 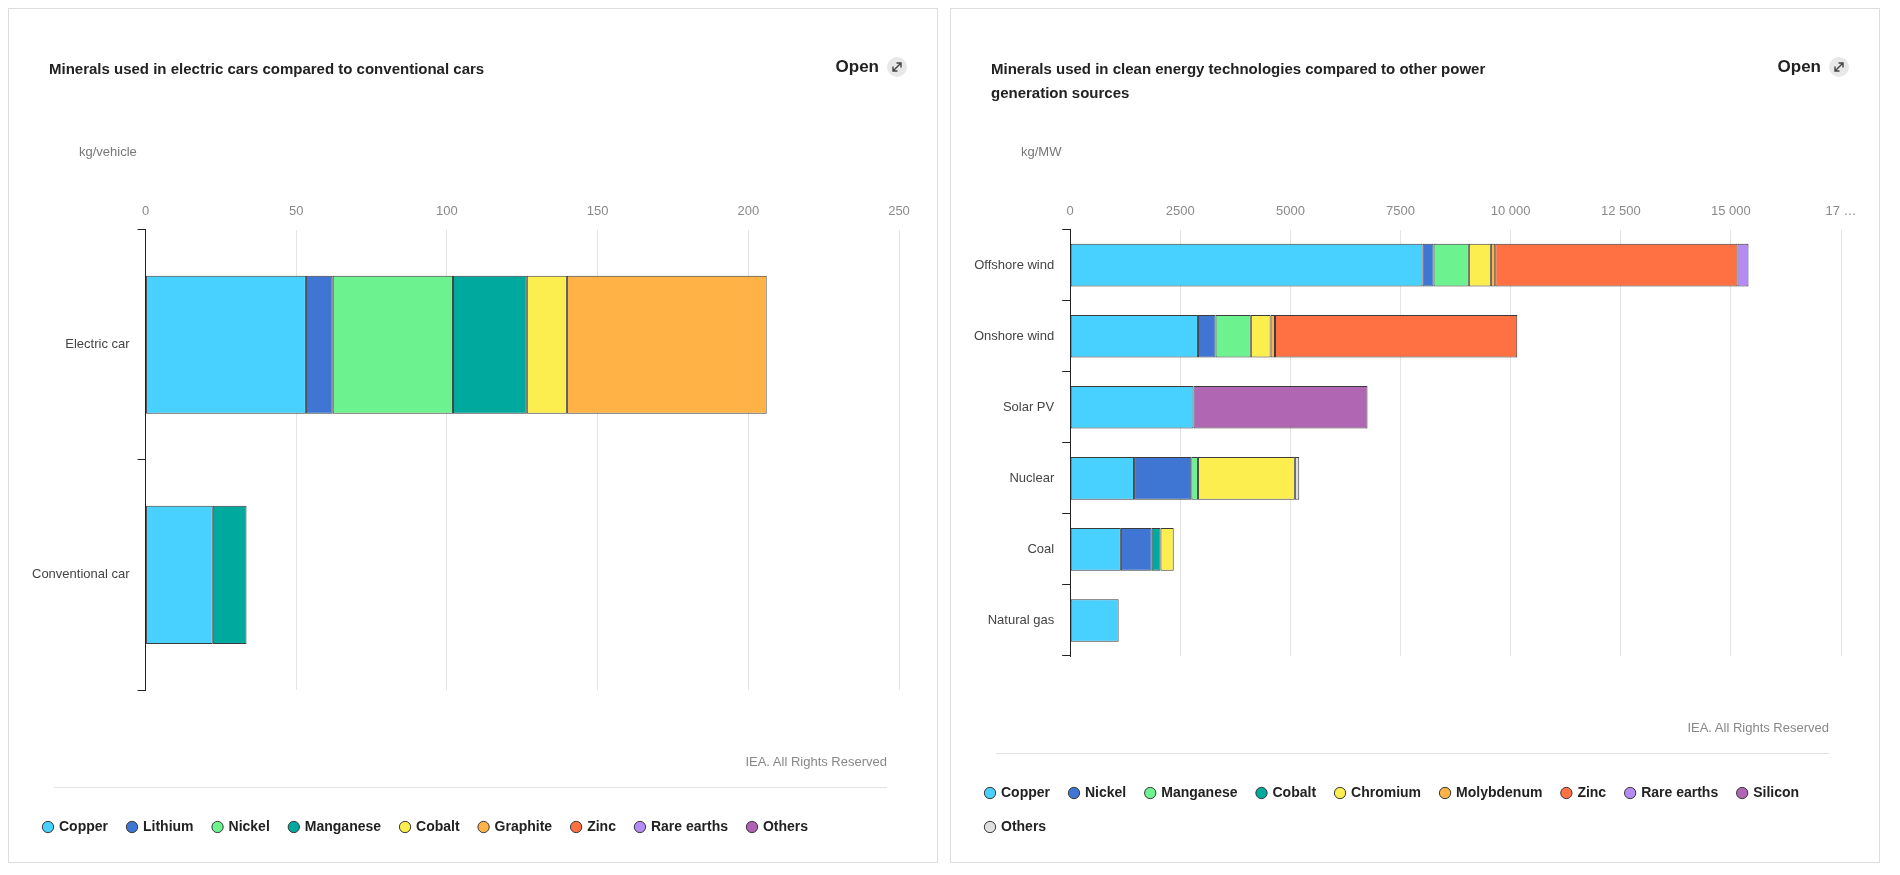 I want to click on chart-title: Minerals used in clean energy technologies compared to other power generation sources, so click(x=1239, y=81).